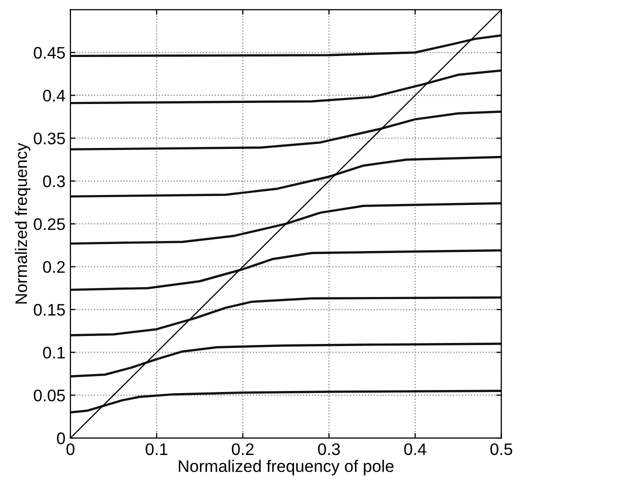  Describe the element at coordinates (49, 52) in the screenshot. I see `y-tick-label: 0.45` at that location.